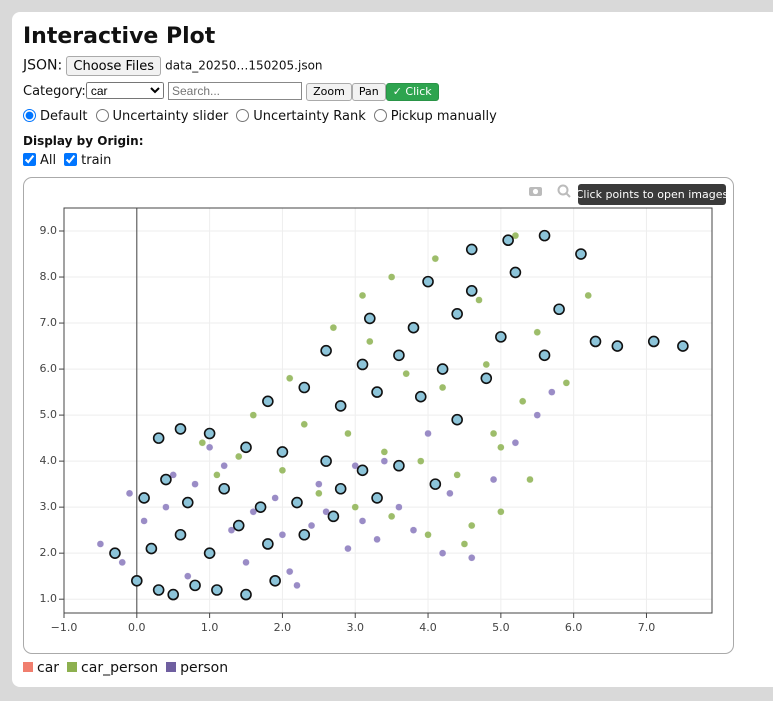  Describe the element at coordinates (49, 552) in the screenshot. I see `y-tick-label: 2.0` at that location.